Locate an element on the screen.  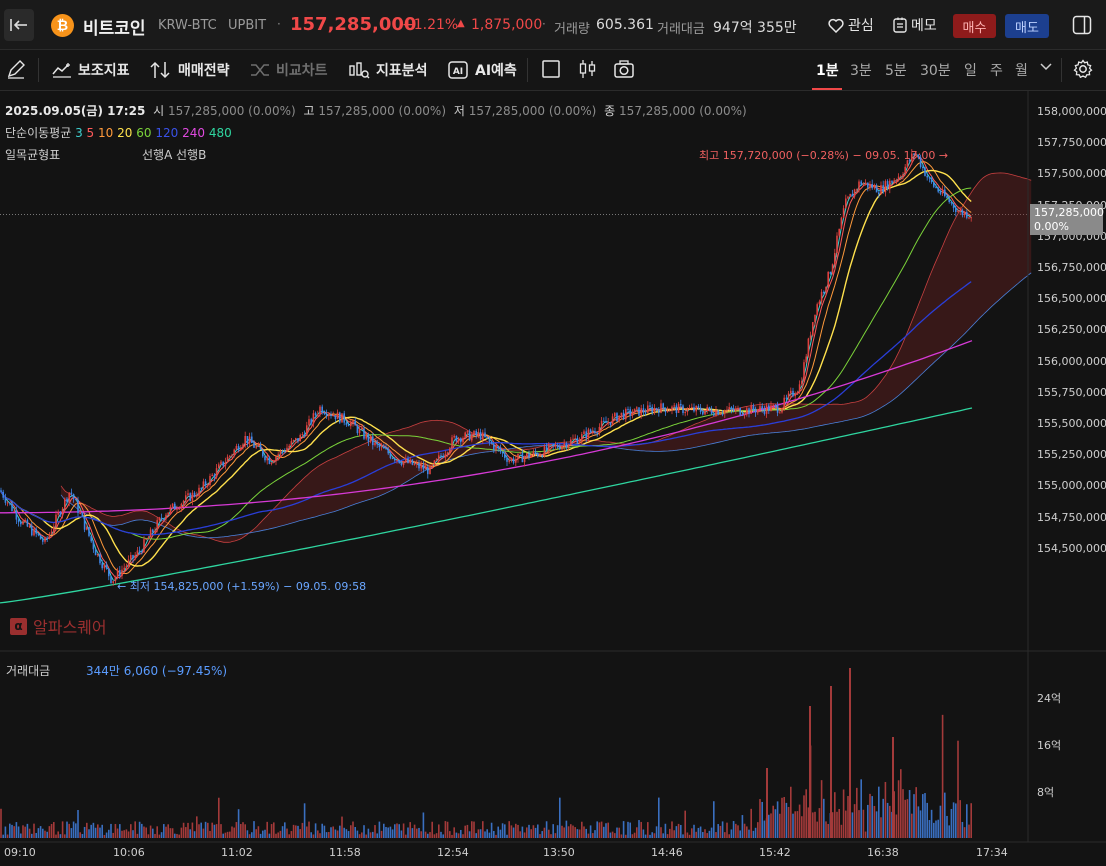
timeframe-day: 일 is located at coordinates (970, 71).